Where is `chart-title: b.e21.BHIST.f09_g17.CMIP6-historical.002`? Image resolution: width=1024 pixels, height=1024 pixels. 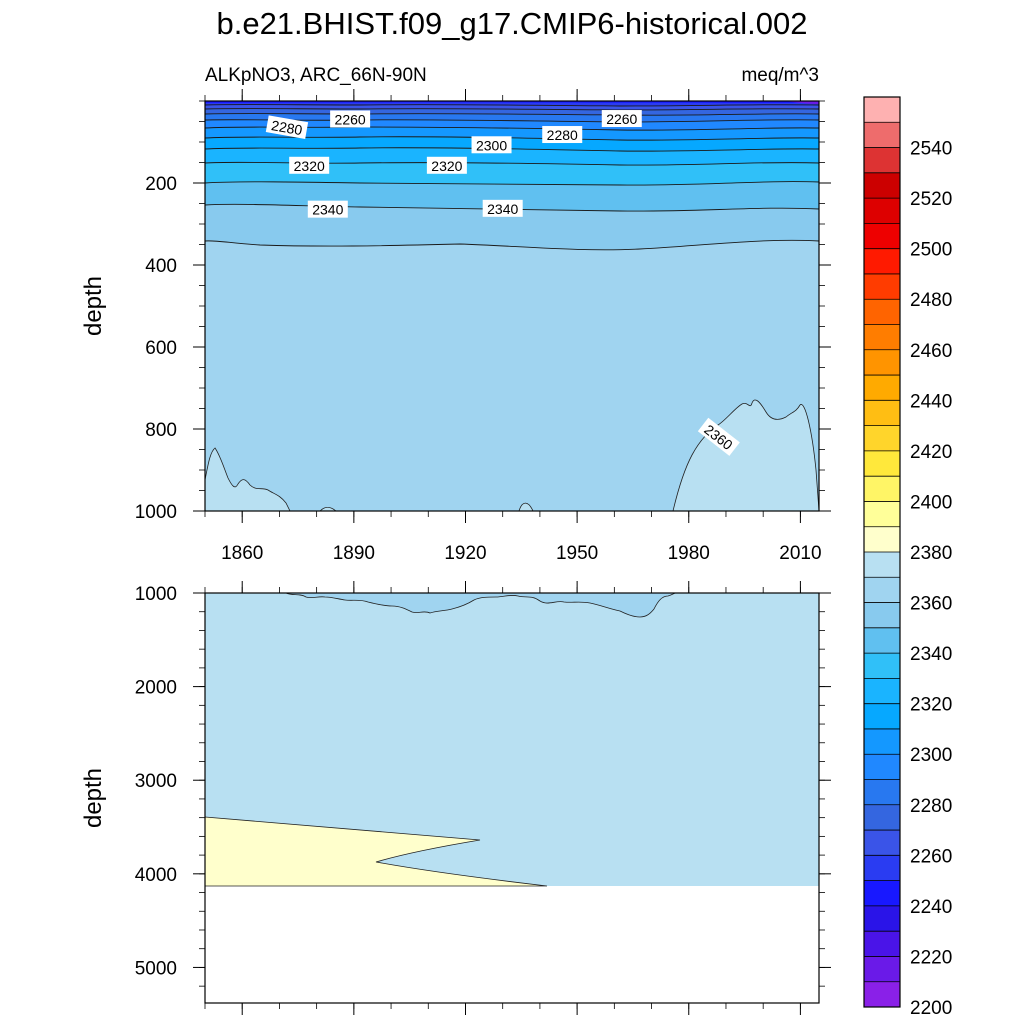 chart-title: b.e21.BHIST.f09_g17.CMIP6-historical.002 is located at coordinates (511, 23).